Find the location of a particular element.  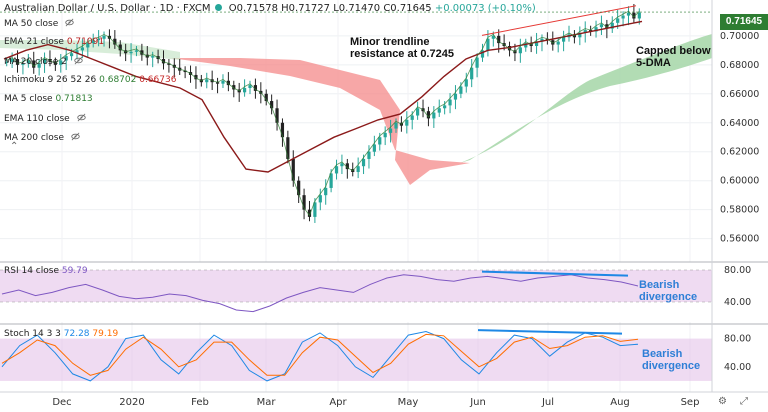

stoch-legend-label: Stoch 14 3 3 is located at coordinates (32, 334).